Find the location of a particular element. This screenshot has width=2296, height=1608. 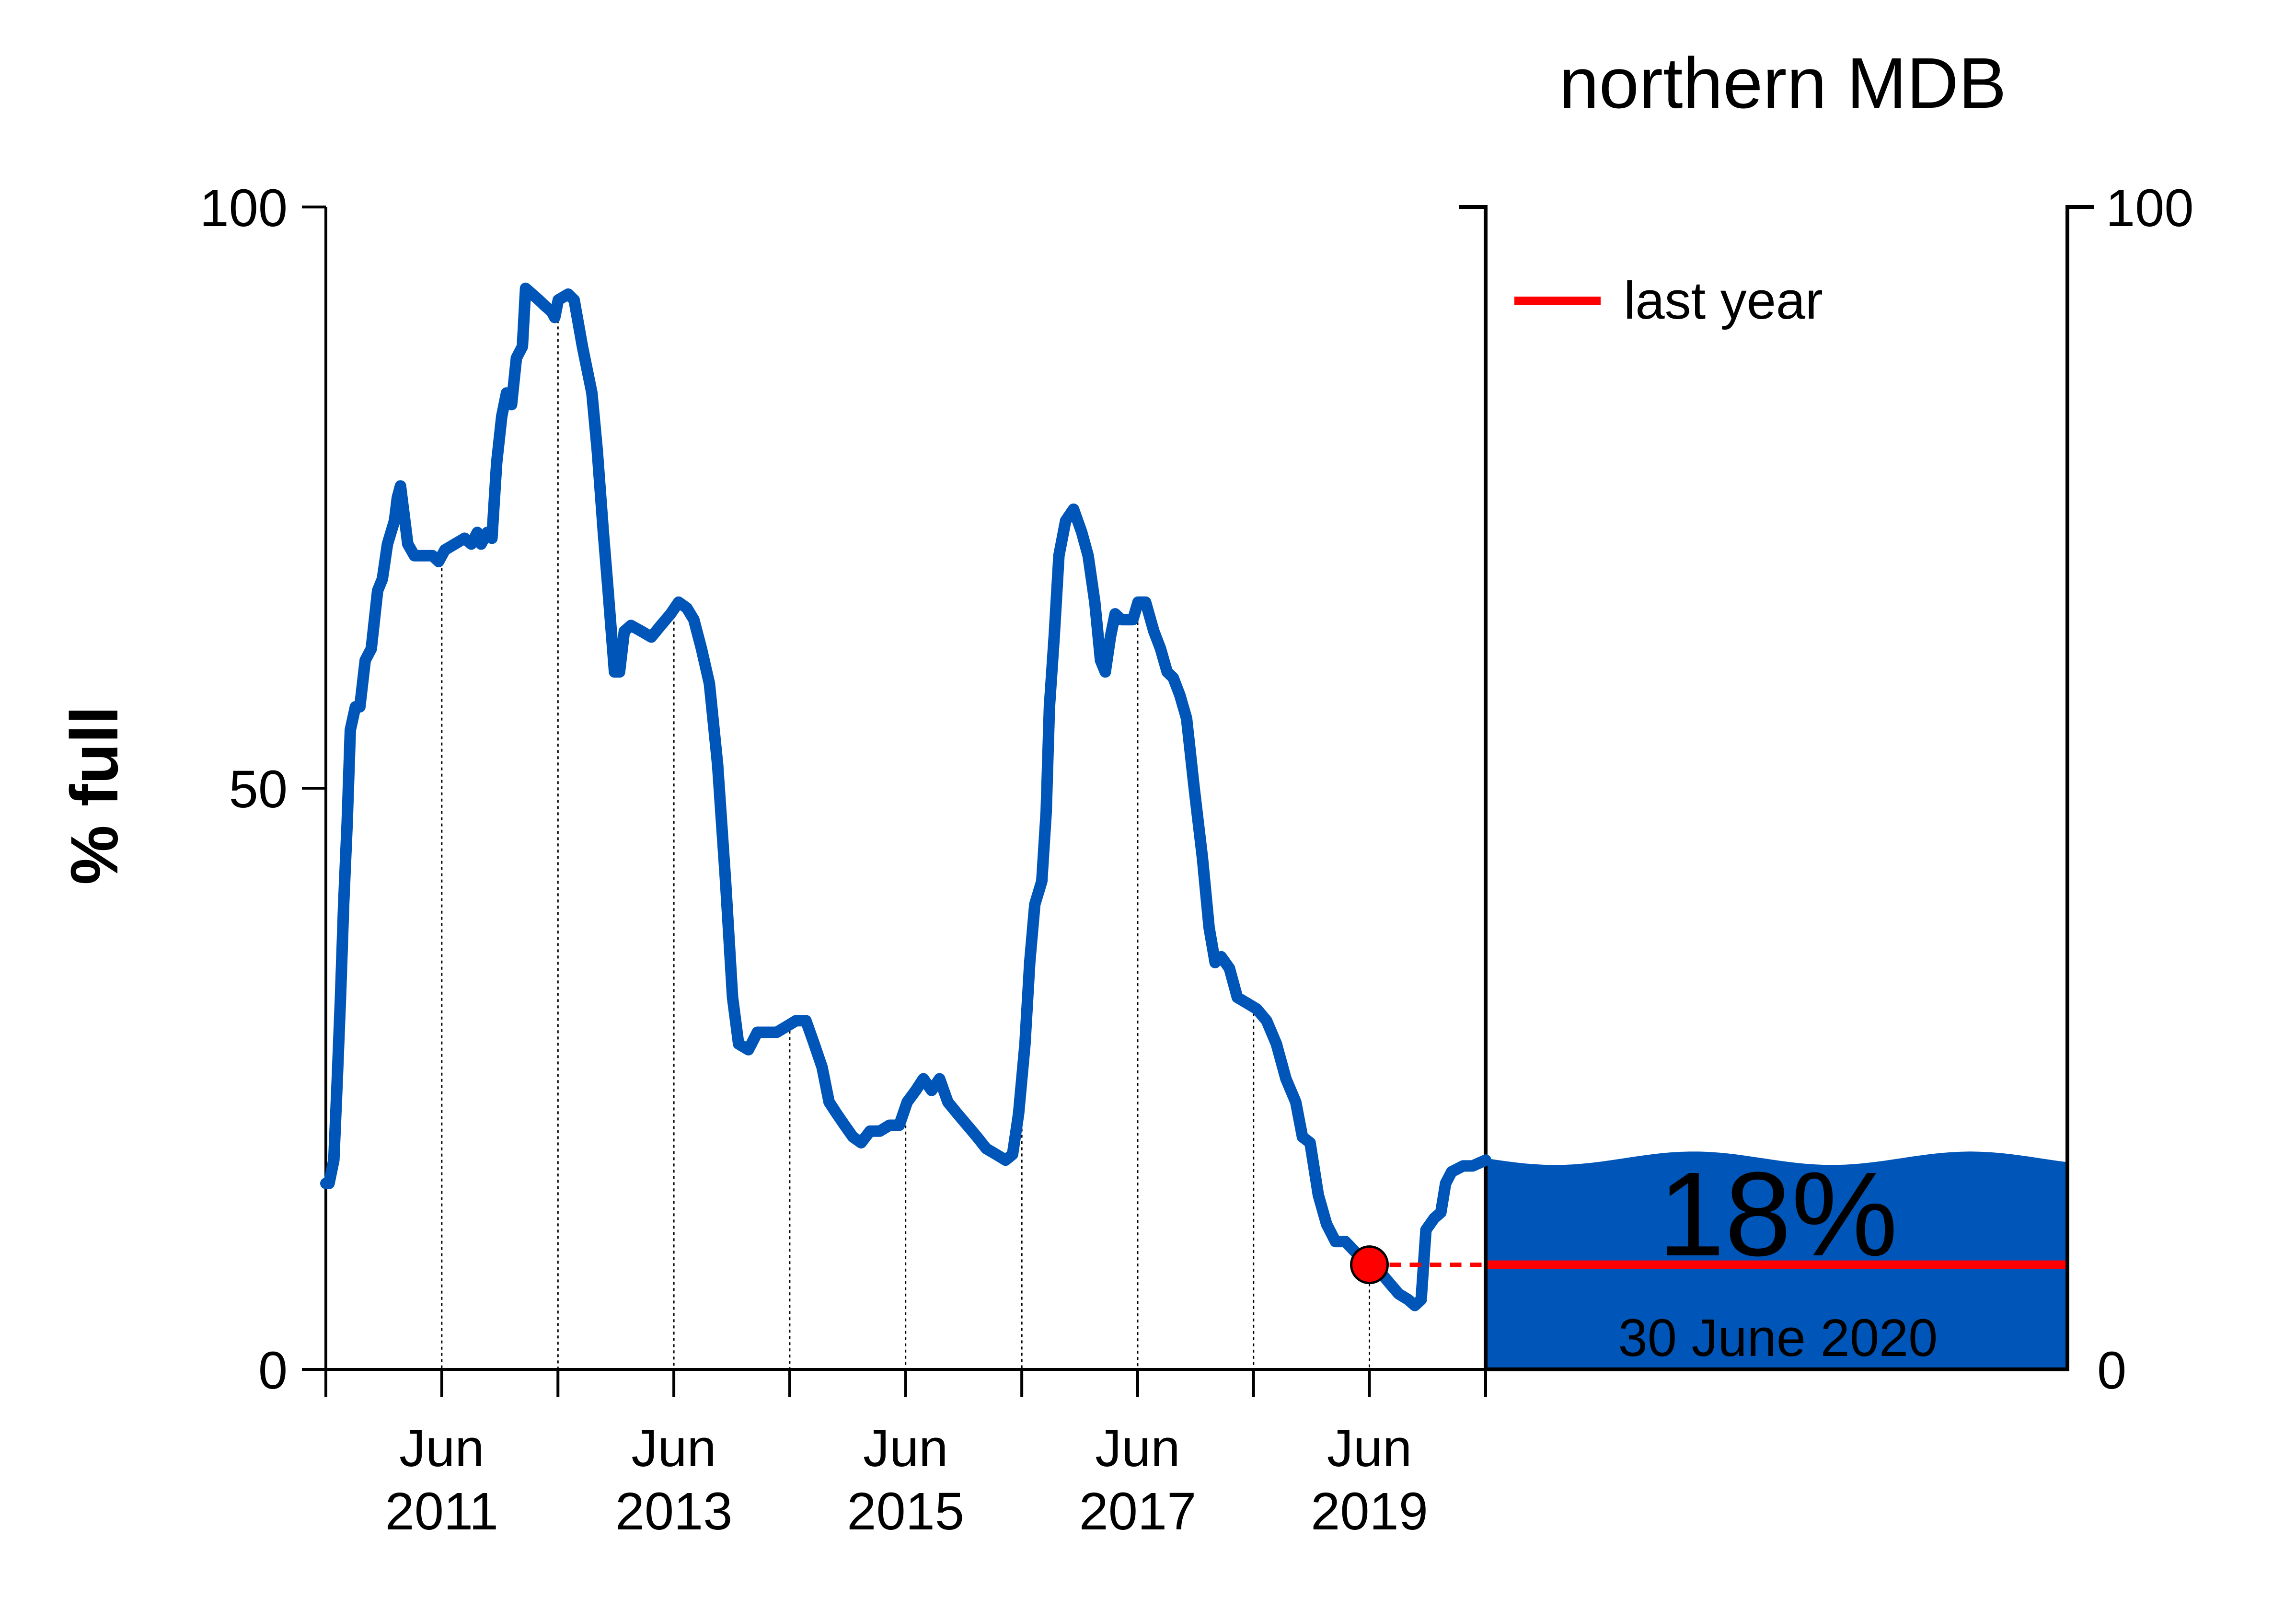

gauge-ticks: 0 100 is located at coordinates (2130, 790).